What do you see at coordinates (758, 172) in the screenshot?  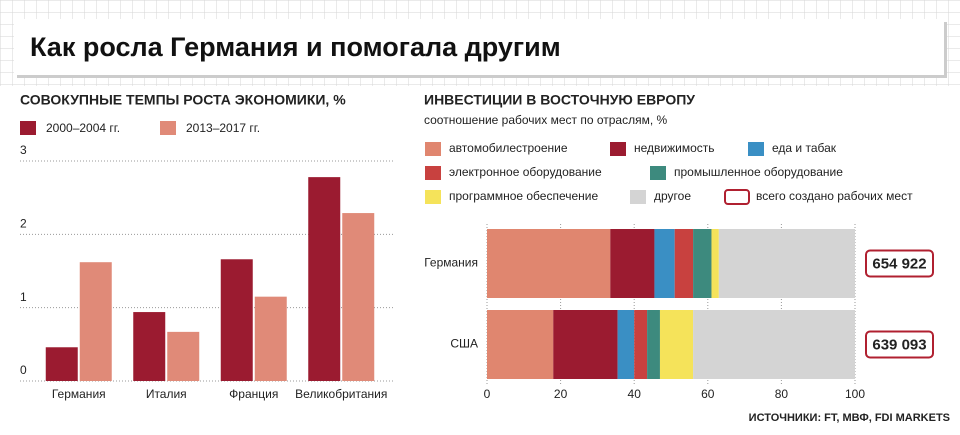 I see `legend-label: промышленное оборудование` at bounding box center [758, 172].